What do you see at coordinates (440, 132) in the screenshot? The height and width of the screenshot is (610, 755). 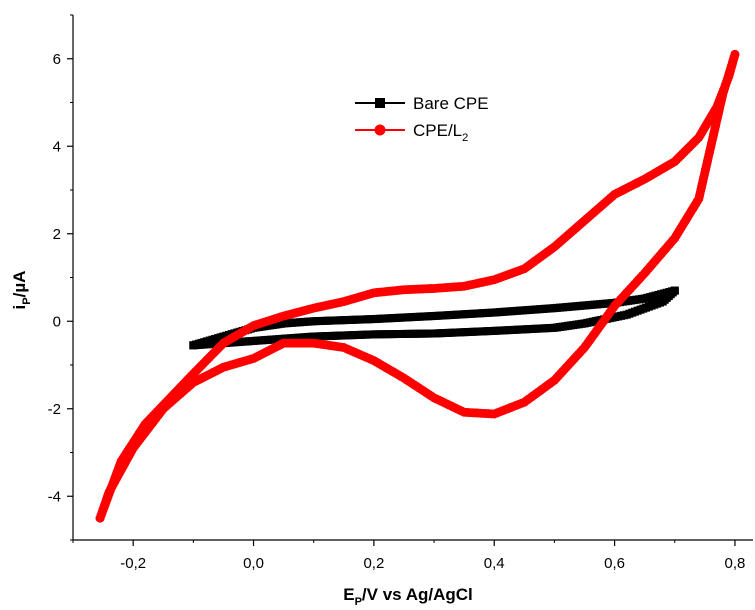 I see `legend-label: CPE/L2` at bounding box center [440, 132].